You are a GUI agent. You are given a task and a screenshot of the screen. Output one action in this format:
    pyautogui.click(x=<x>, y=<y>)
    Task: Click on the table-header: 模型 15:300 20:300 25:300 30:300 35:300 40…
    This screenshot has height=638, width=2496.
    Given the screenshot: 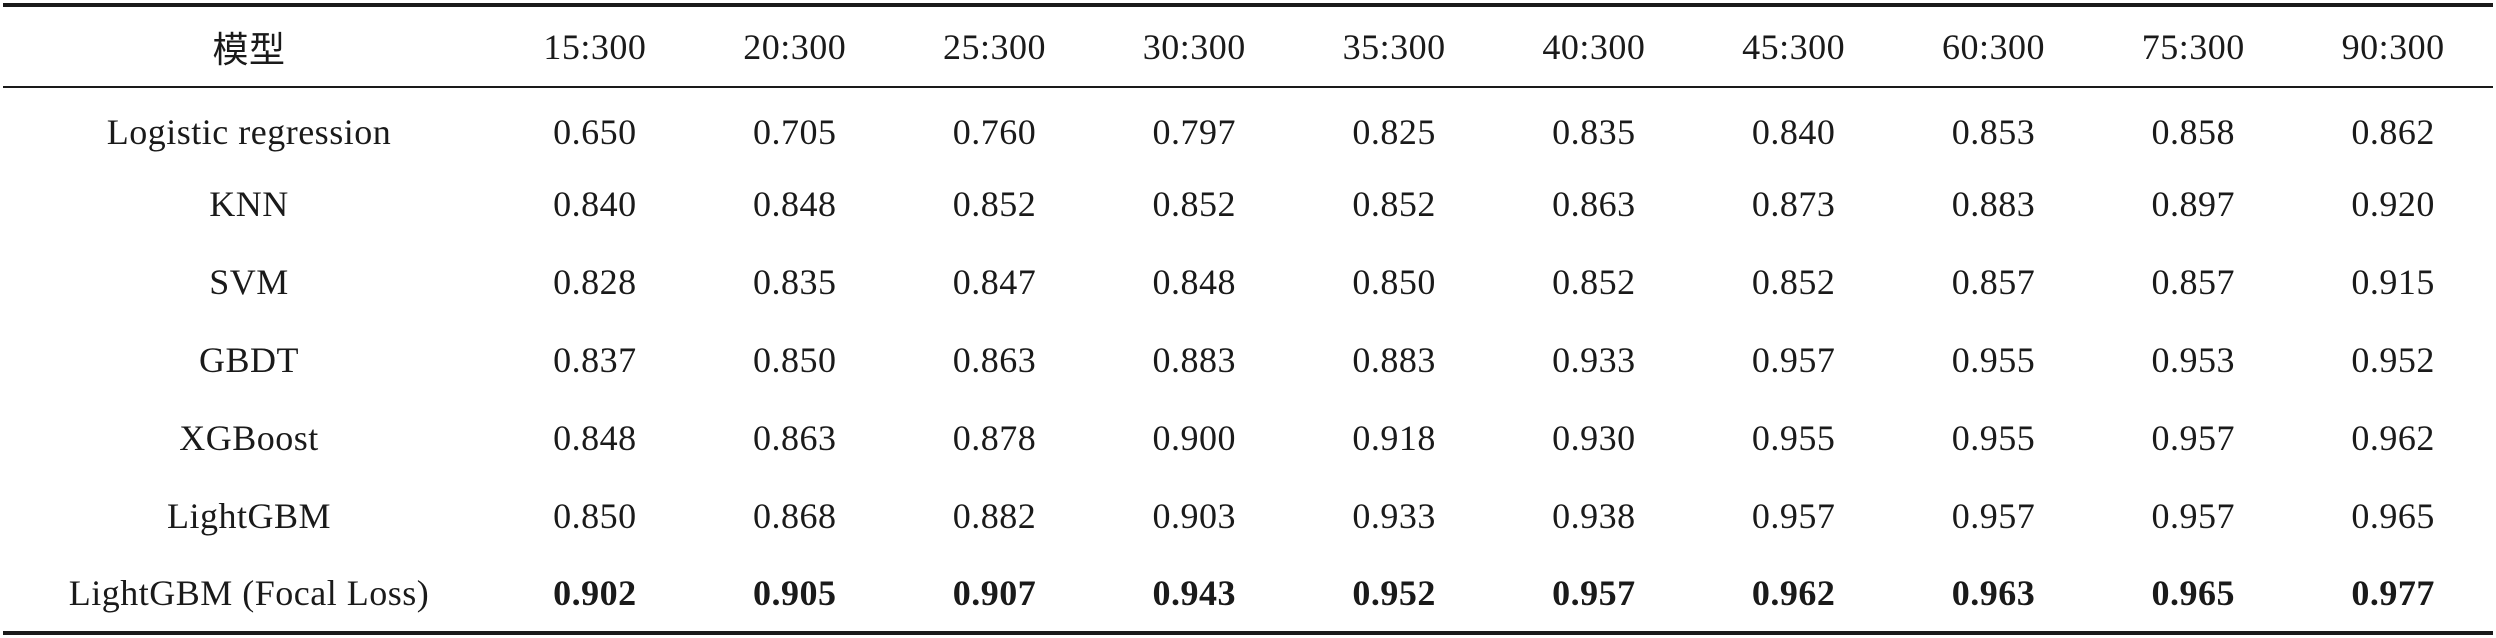 What is the action you would take?
    pyautogui.click(x=1248, y=45)
    